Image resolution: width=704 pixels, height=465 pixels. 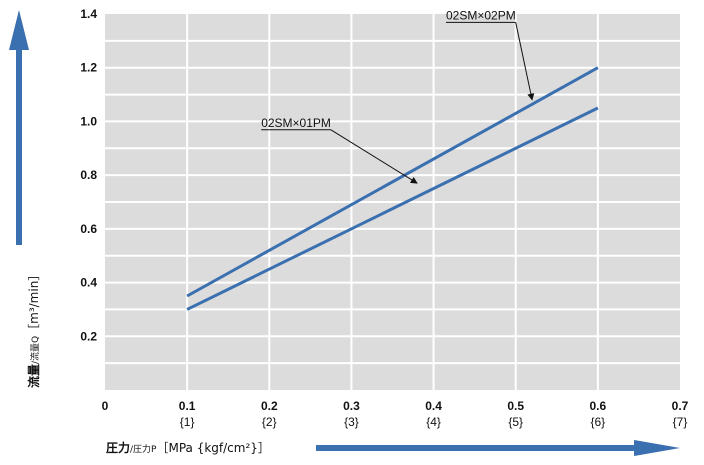 What do you see at coordinates (433, 406) in the screenshot?
I see `x-tick-label: 0.4` at bounding box center [433, 406].